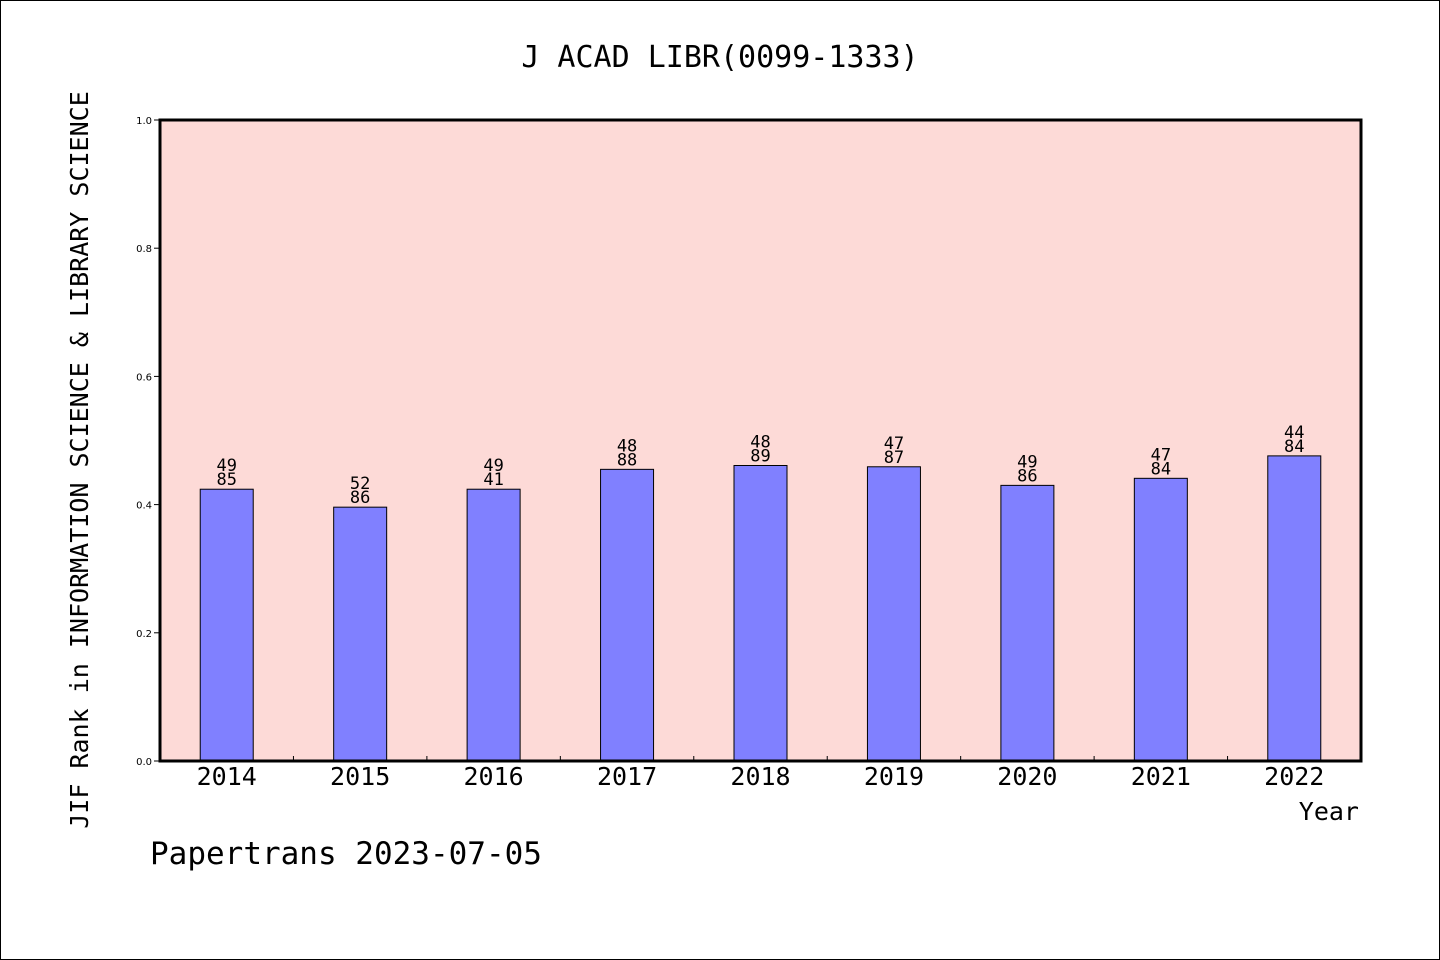 This screenshot has height=960, width=1440. Describe the element at coordinates (493, 480) in the screenshot. I see `bar-value-label: 41` at that location.